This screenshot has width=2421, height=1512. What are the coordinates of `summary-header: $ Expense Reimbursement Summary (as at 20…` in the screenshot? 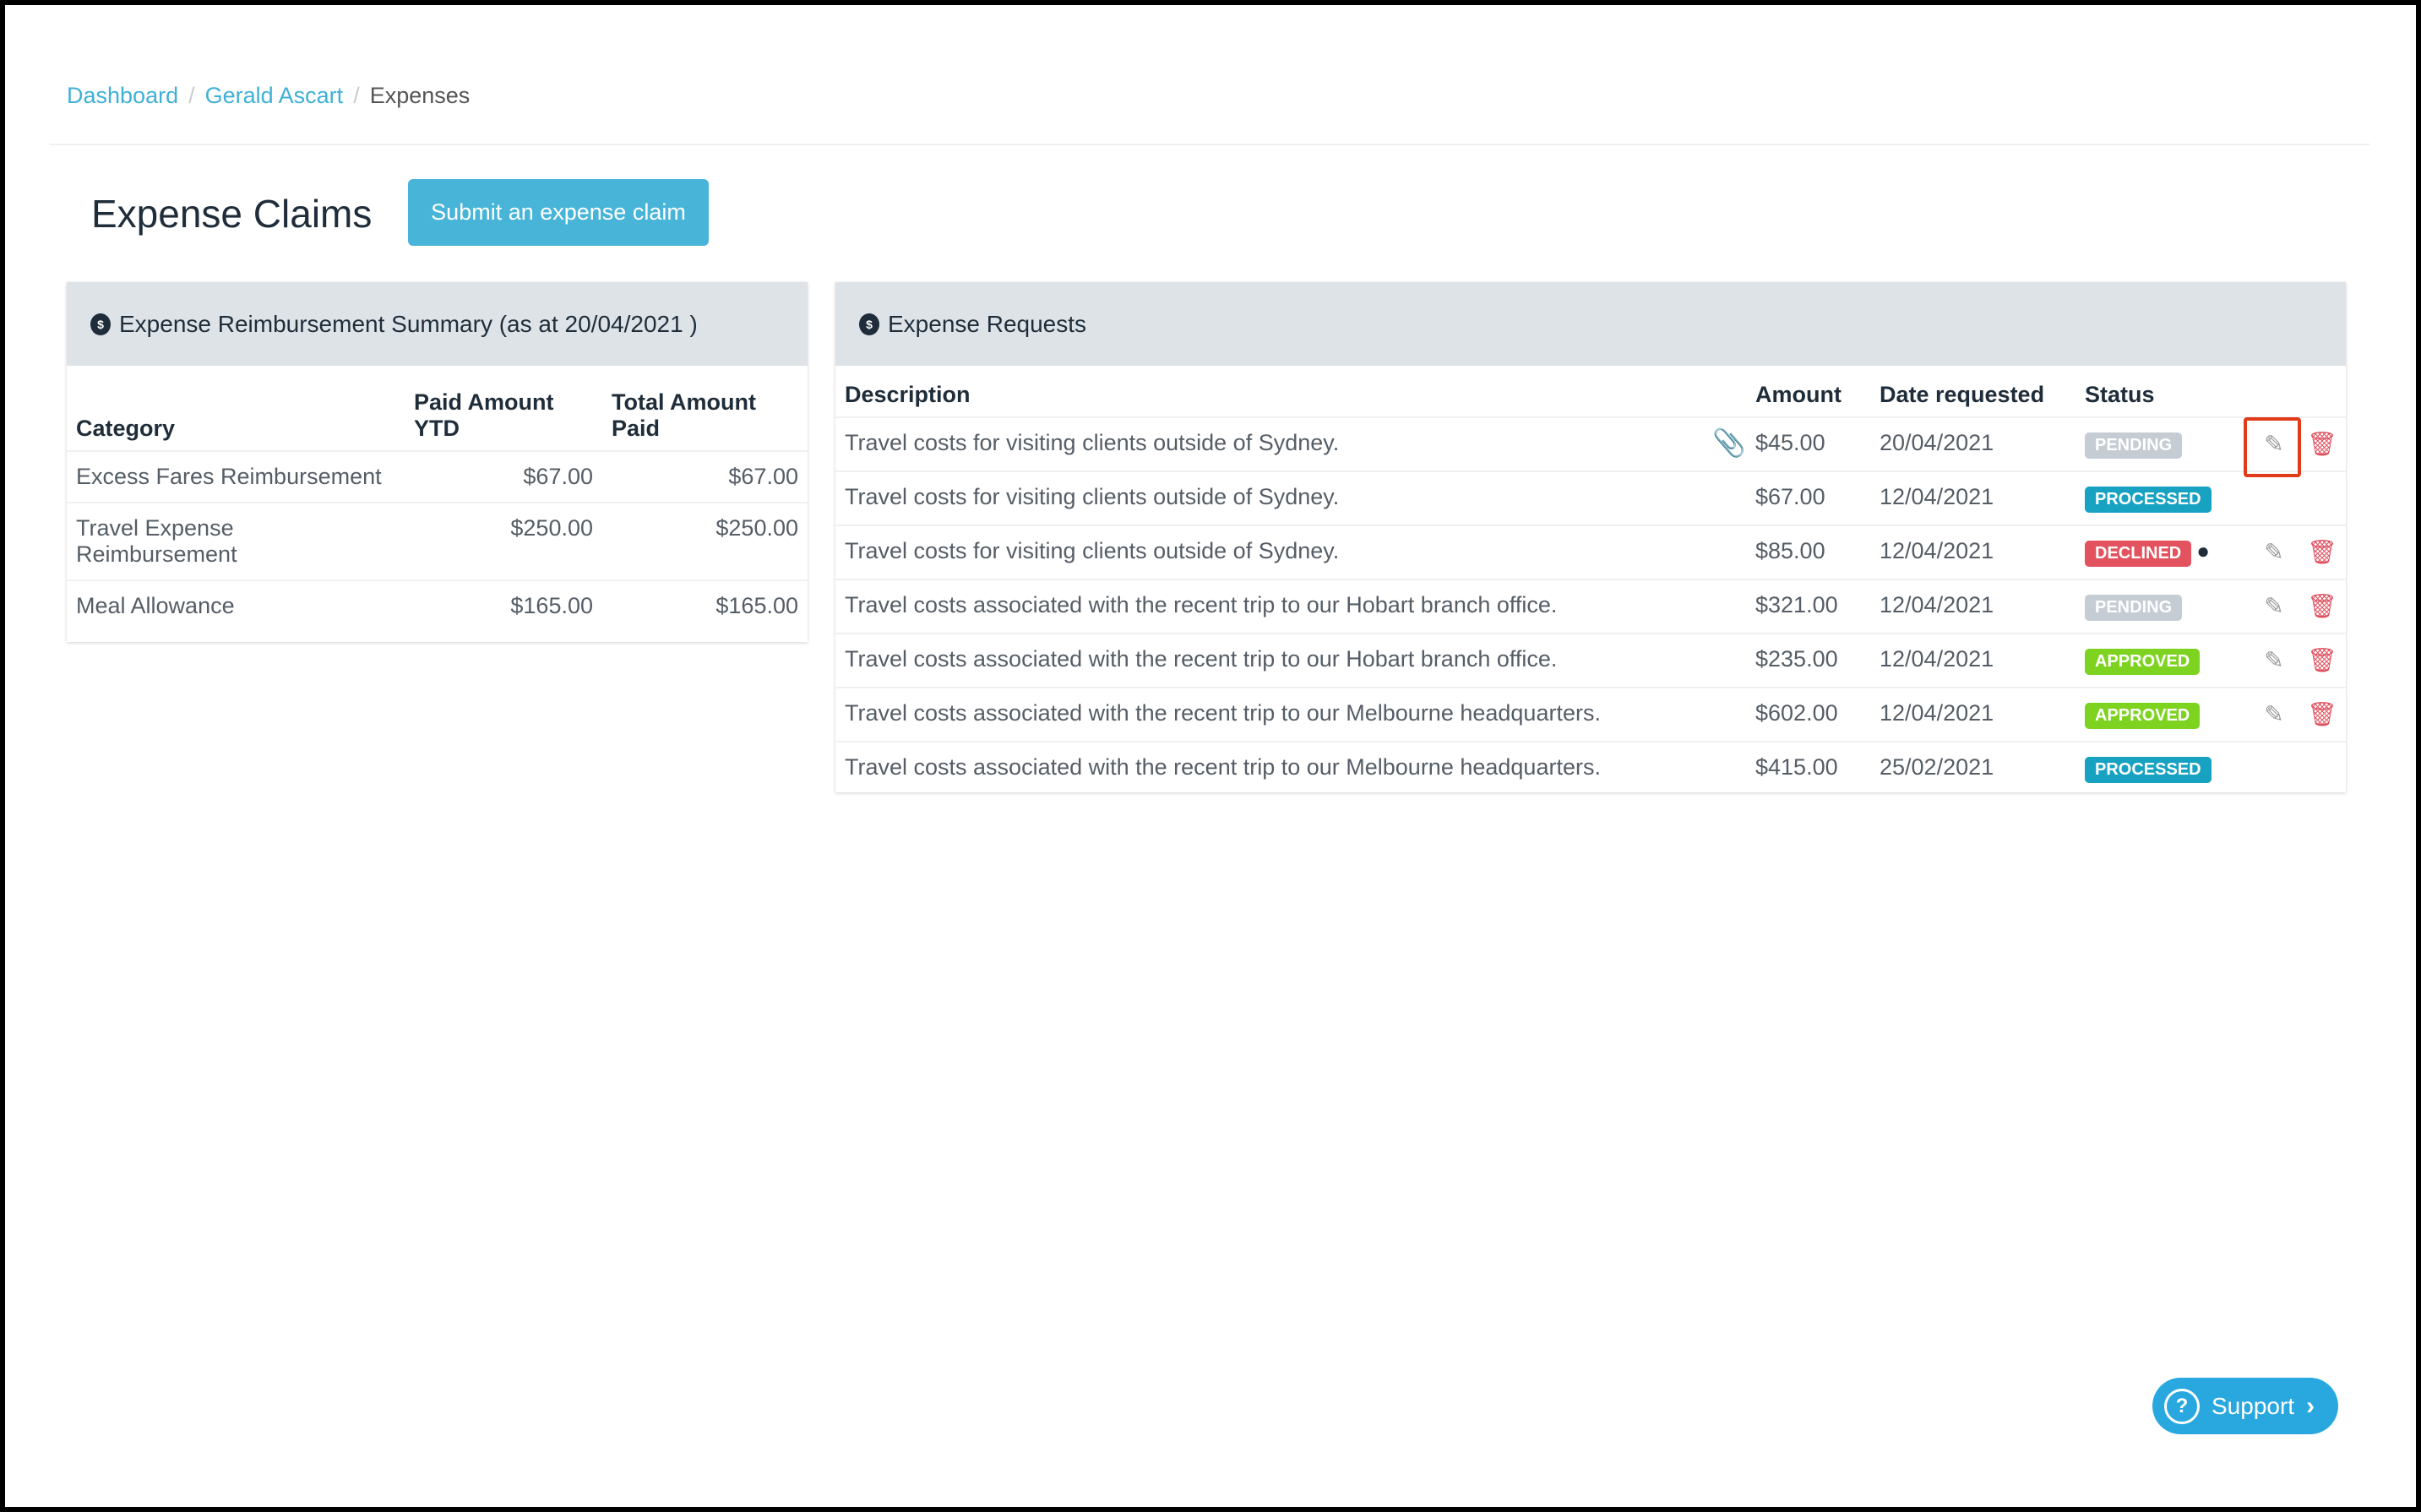 It's located at (437, 324).